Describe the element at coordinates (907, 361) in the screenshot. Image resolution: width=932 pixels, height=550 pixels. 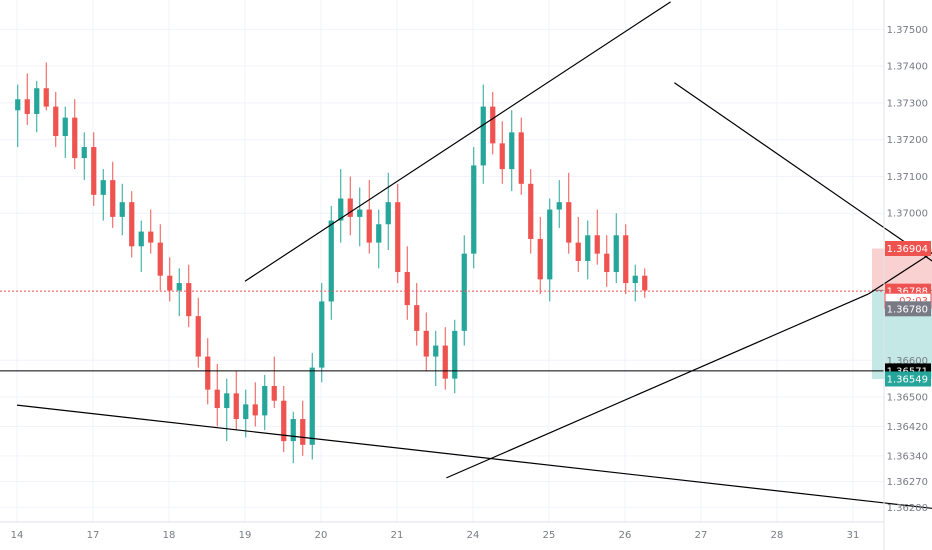
I see `price-axis-tick-label: 1.36600` at that location.